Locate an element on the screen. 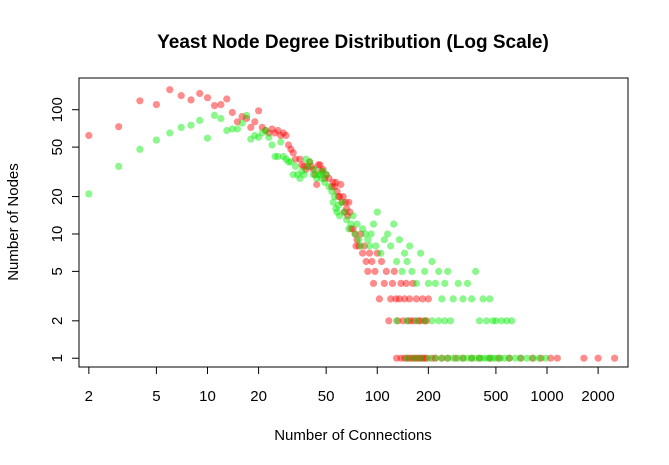  y-axis-label: Number of Nodes is located at coordinates (13, 222).